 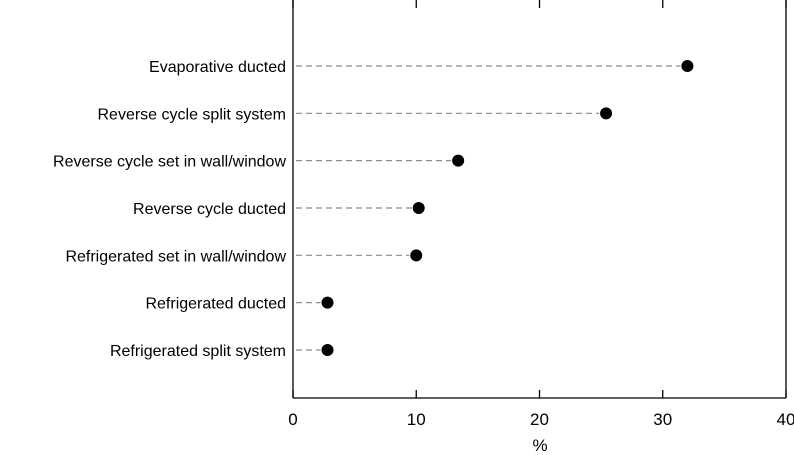 What do you see at coordinates (785, 419) in the screenshot?
I see `x-tick-label: 40` at bounding box center [785, 419].